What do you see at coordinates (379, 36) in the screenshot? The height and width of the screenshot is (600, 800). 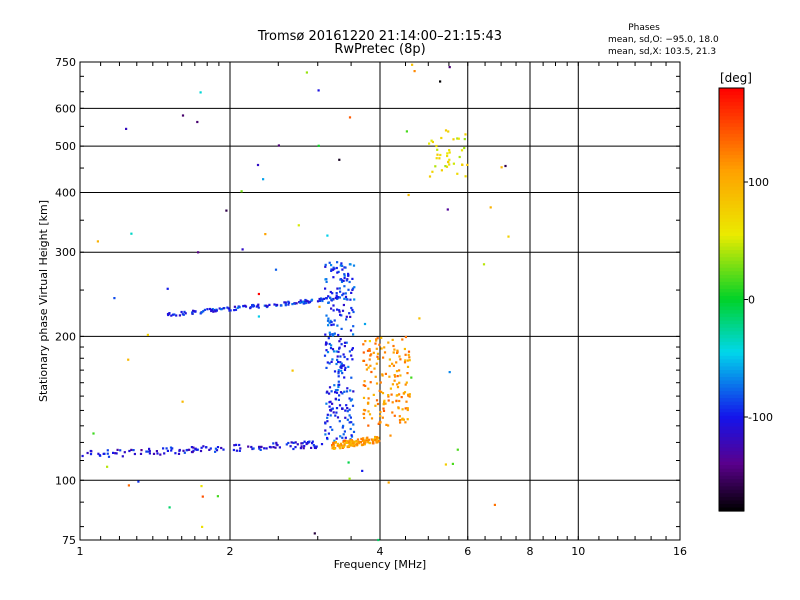 I see `chart-title: Tromsø 20161220 21:14:00–21:15:43` at bounding box center [379, 36].